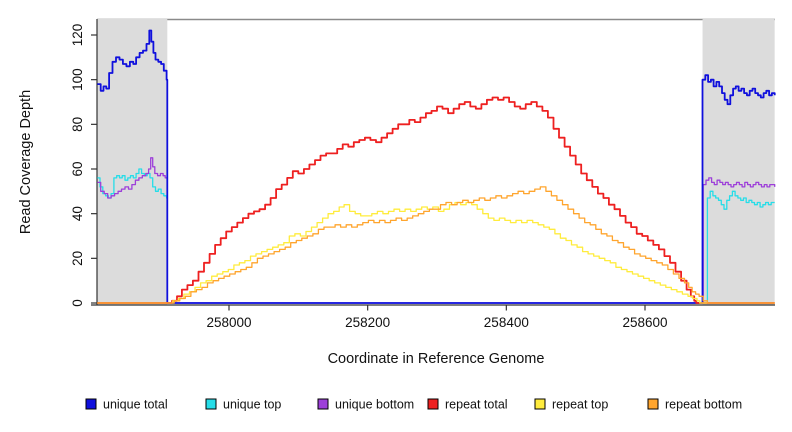 The width and height of the screenshot is (792, 432). I want to click on legend-swatch-unique-top, so click(211, 404).